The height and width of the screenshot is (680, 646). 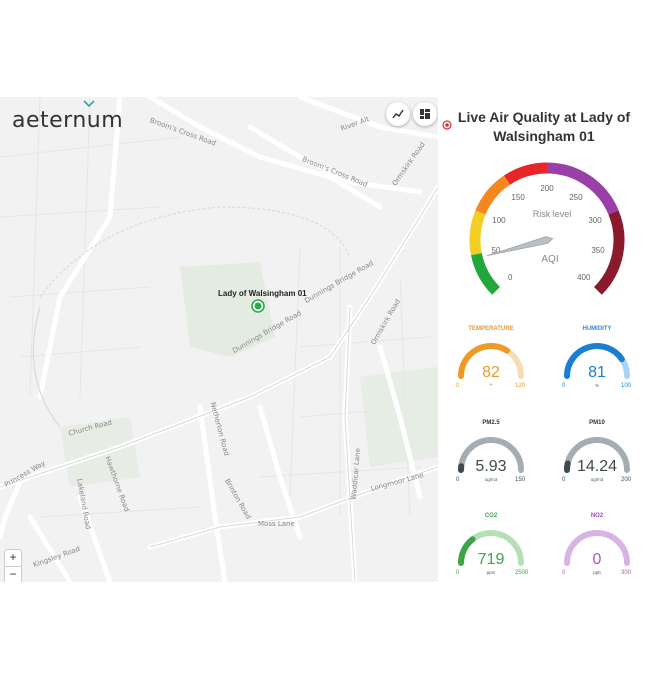 What do you see at coordinates (597, 329) in the screenshot?
I see `gauge-title: HUMIDITY` at bounding box center [597, 329].